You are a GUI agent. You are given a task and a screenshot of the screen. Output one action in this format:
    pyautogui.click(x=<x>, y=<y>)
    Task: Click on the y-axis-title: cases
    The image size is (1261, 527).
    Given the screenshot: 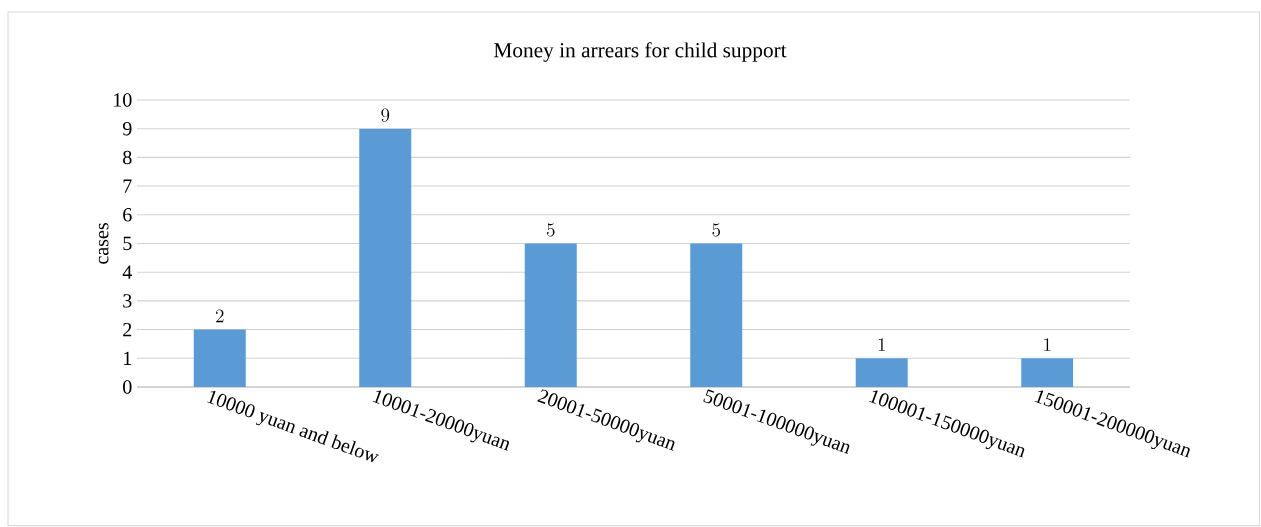 What is the action you would take?
    pyautogui.click(x=103, y=243)
    